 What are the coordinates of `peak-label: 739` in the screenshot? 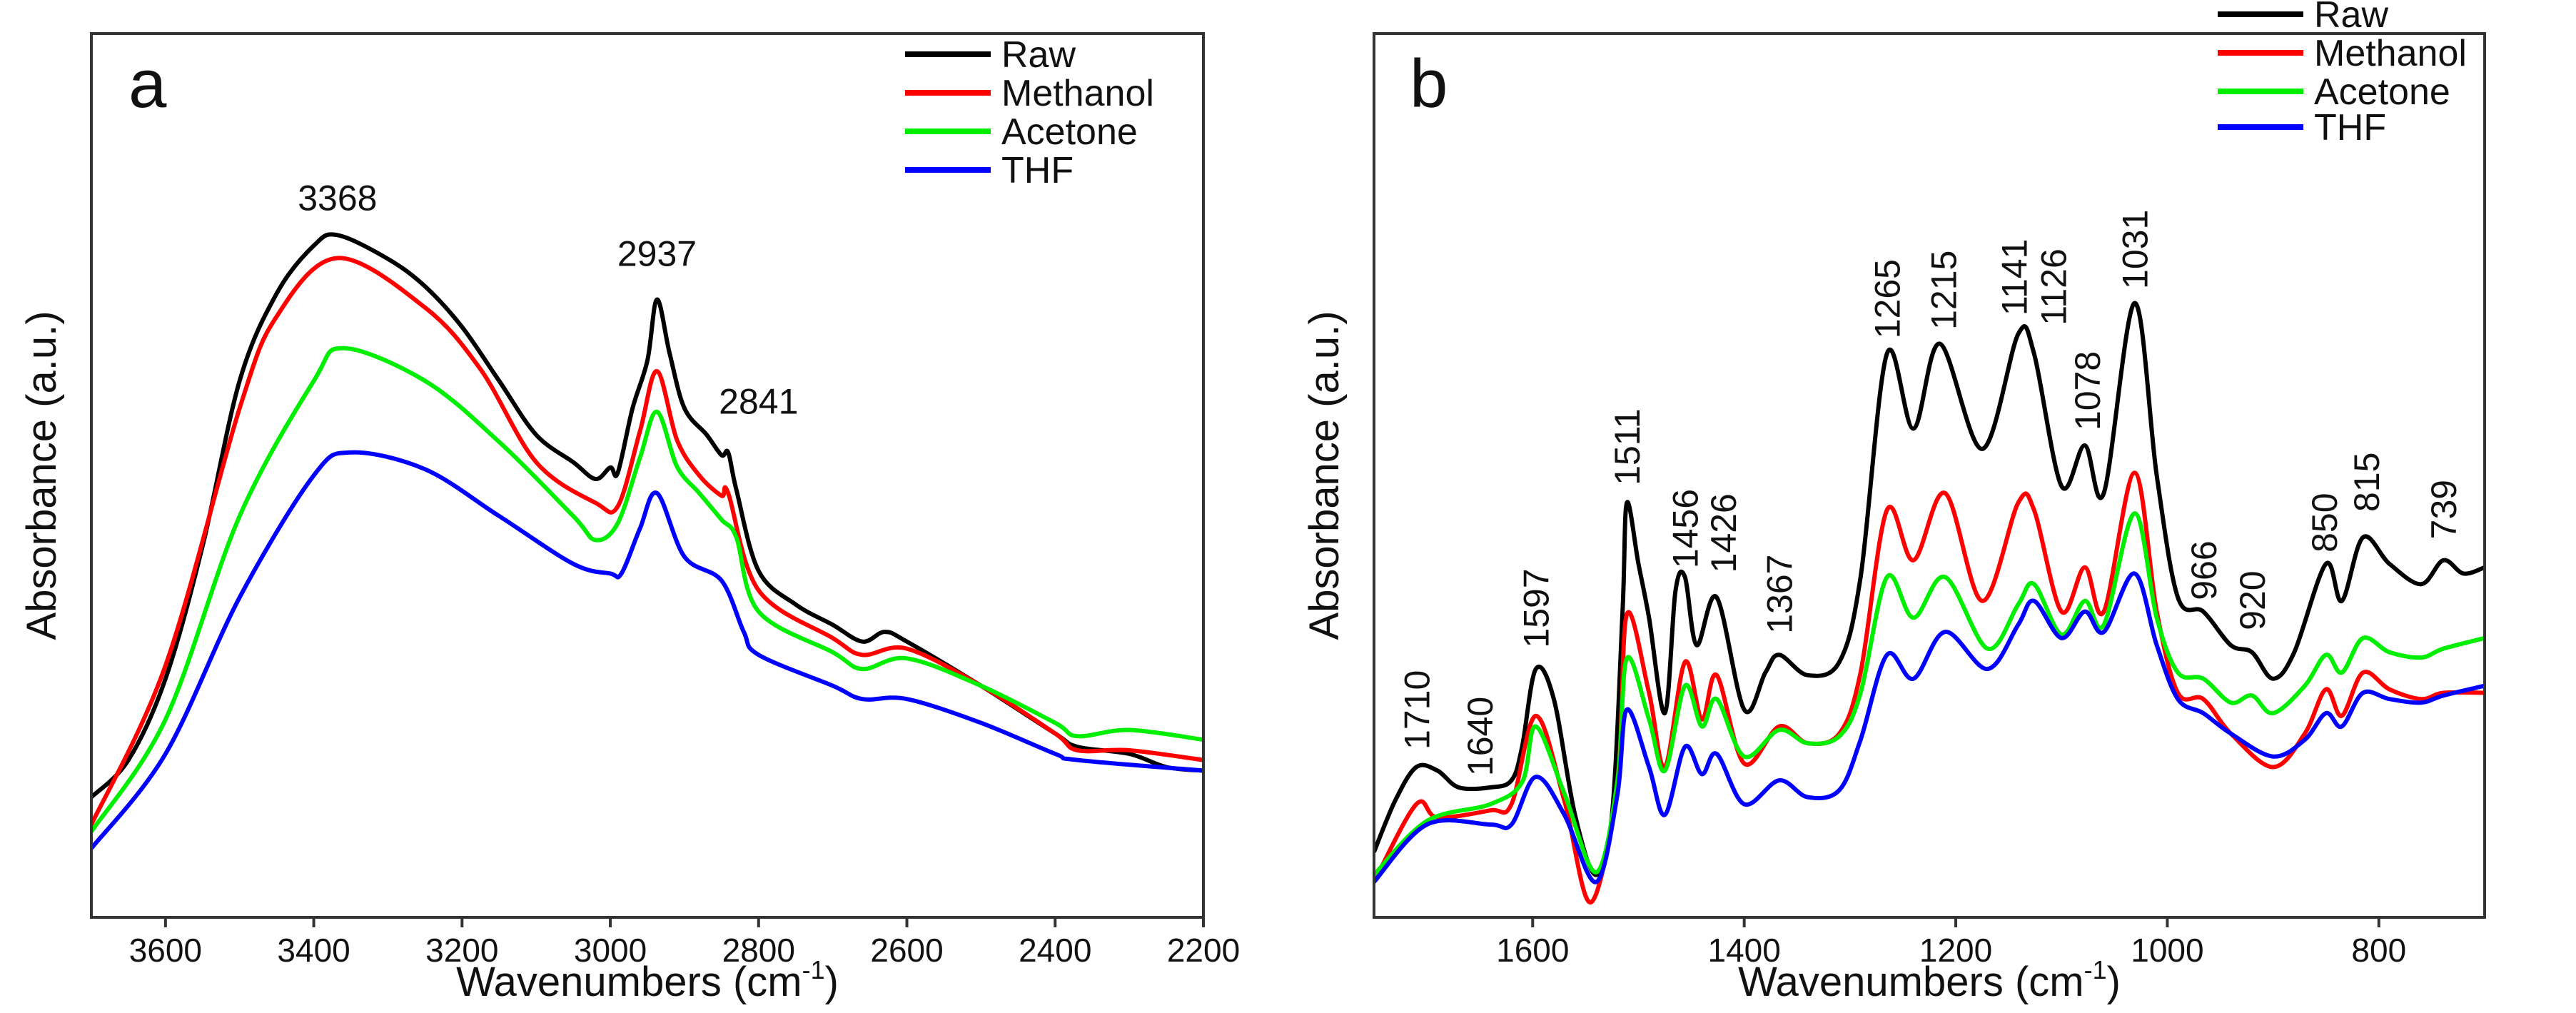 It's located at (2444, 509).